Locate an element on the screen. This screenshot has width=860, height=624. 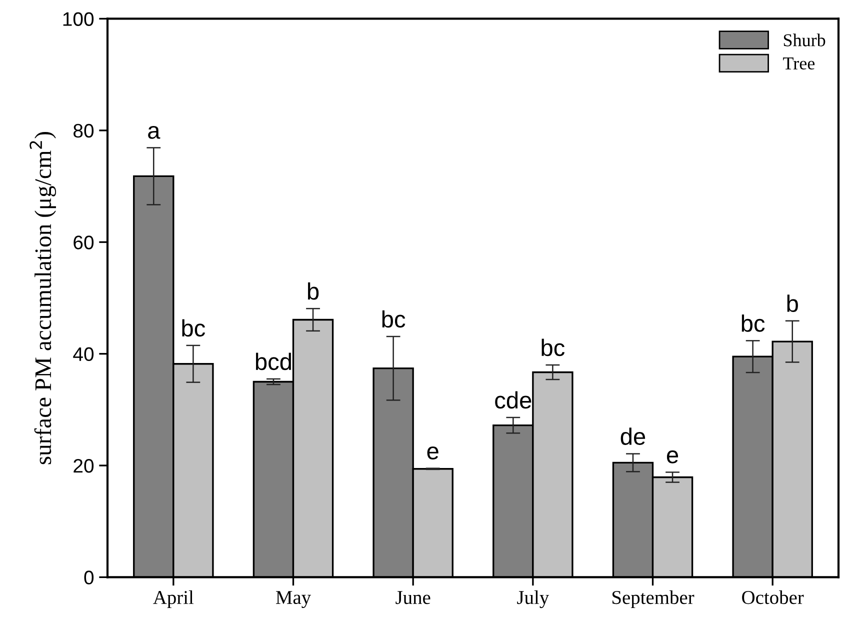
y-tick-label: 80 is located at coordinates (84, 131).